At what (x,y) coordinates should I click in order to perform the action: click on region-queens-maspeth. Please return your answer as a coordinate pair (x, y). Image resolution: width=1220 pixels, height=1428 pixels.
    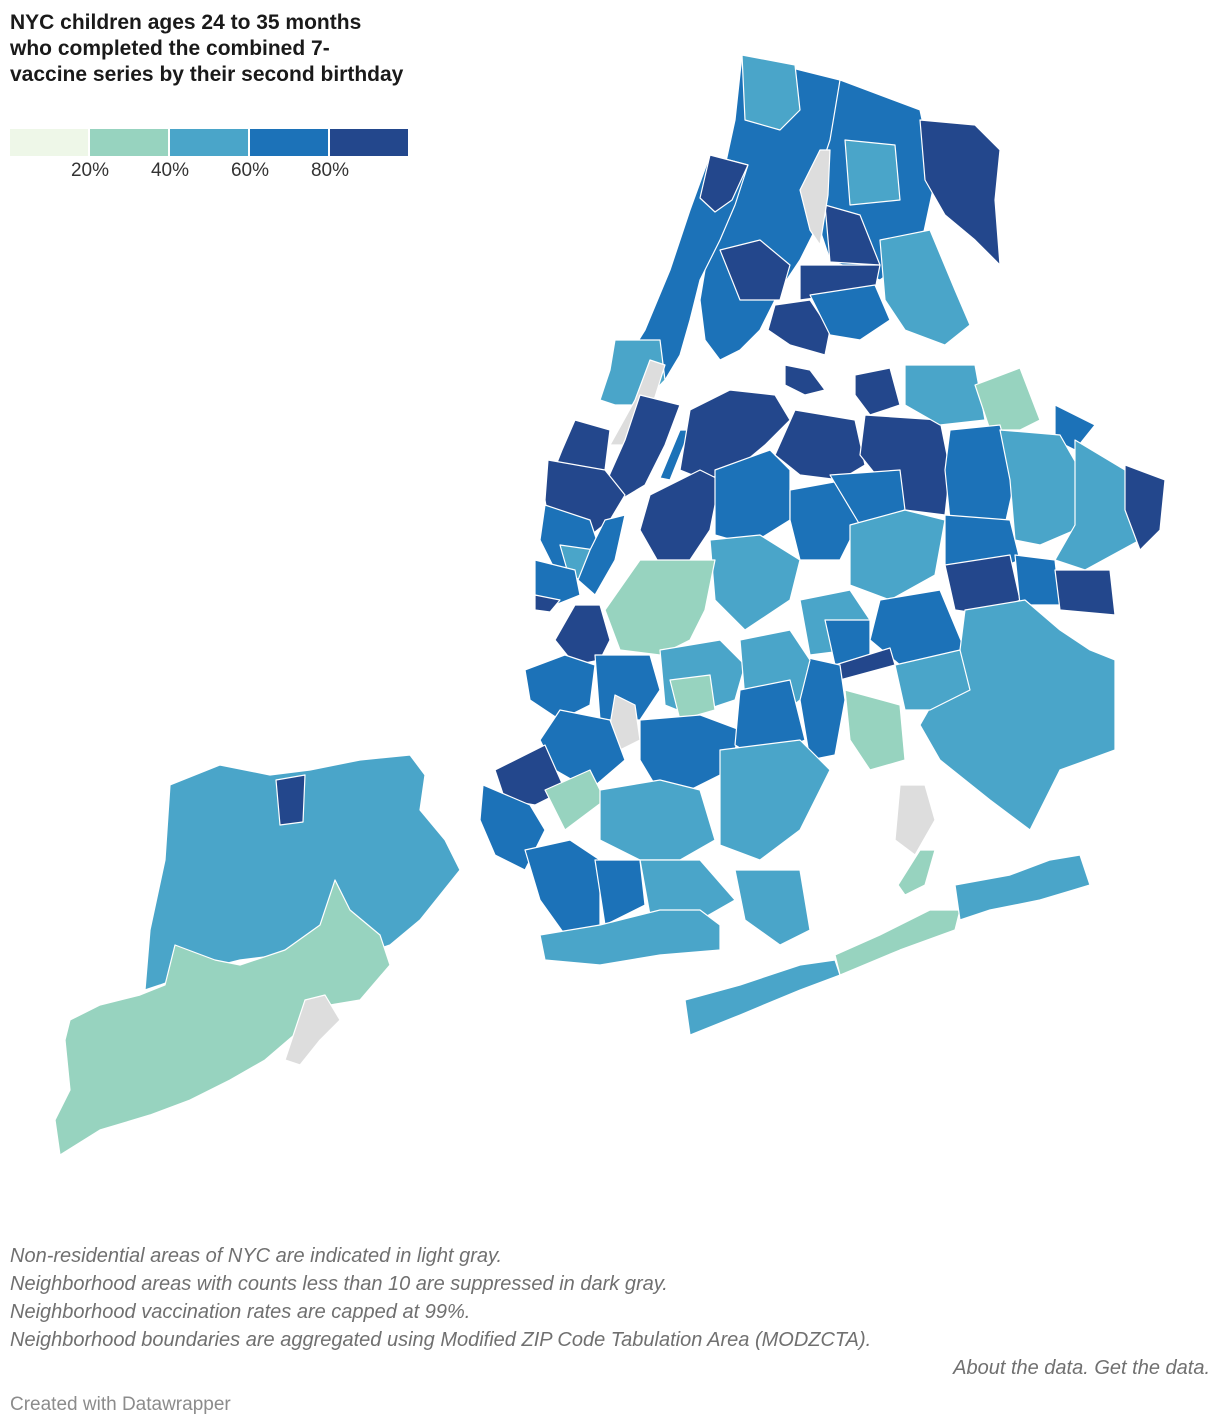
    Looking at the image, I should click on (755, 582).